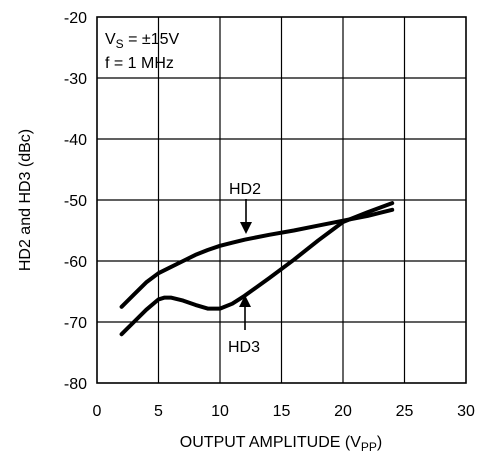 Image resolution: width=485 pixels, height=458 pixels. What do you see at coordinates (142, 41) in the screenshot?
I see `supply-voltage-annotation: VS = ±15V` at bounding box center [142, 41].